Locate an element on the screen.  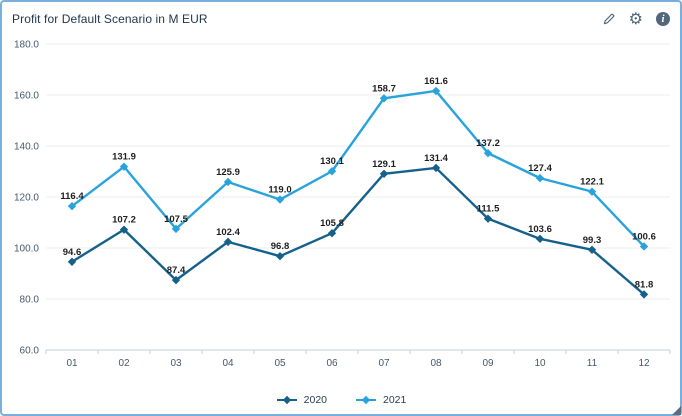
data-point-label: 119.0 is located at coordinates (279, 190).